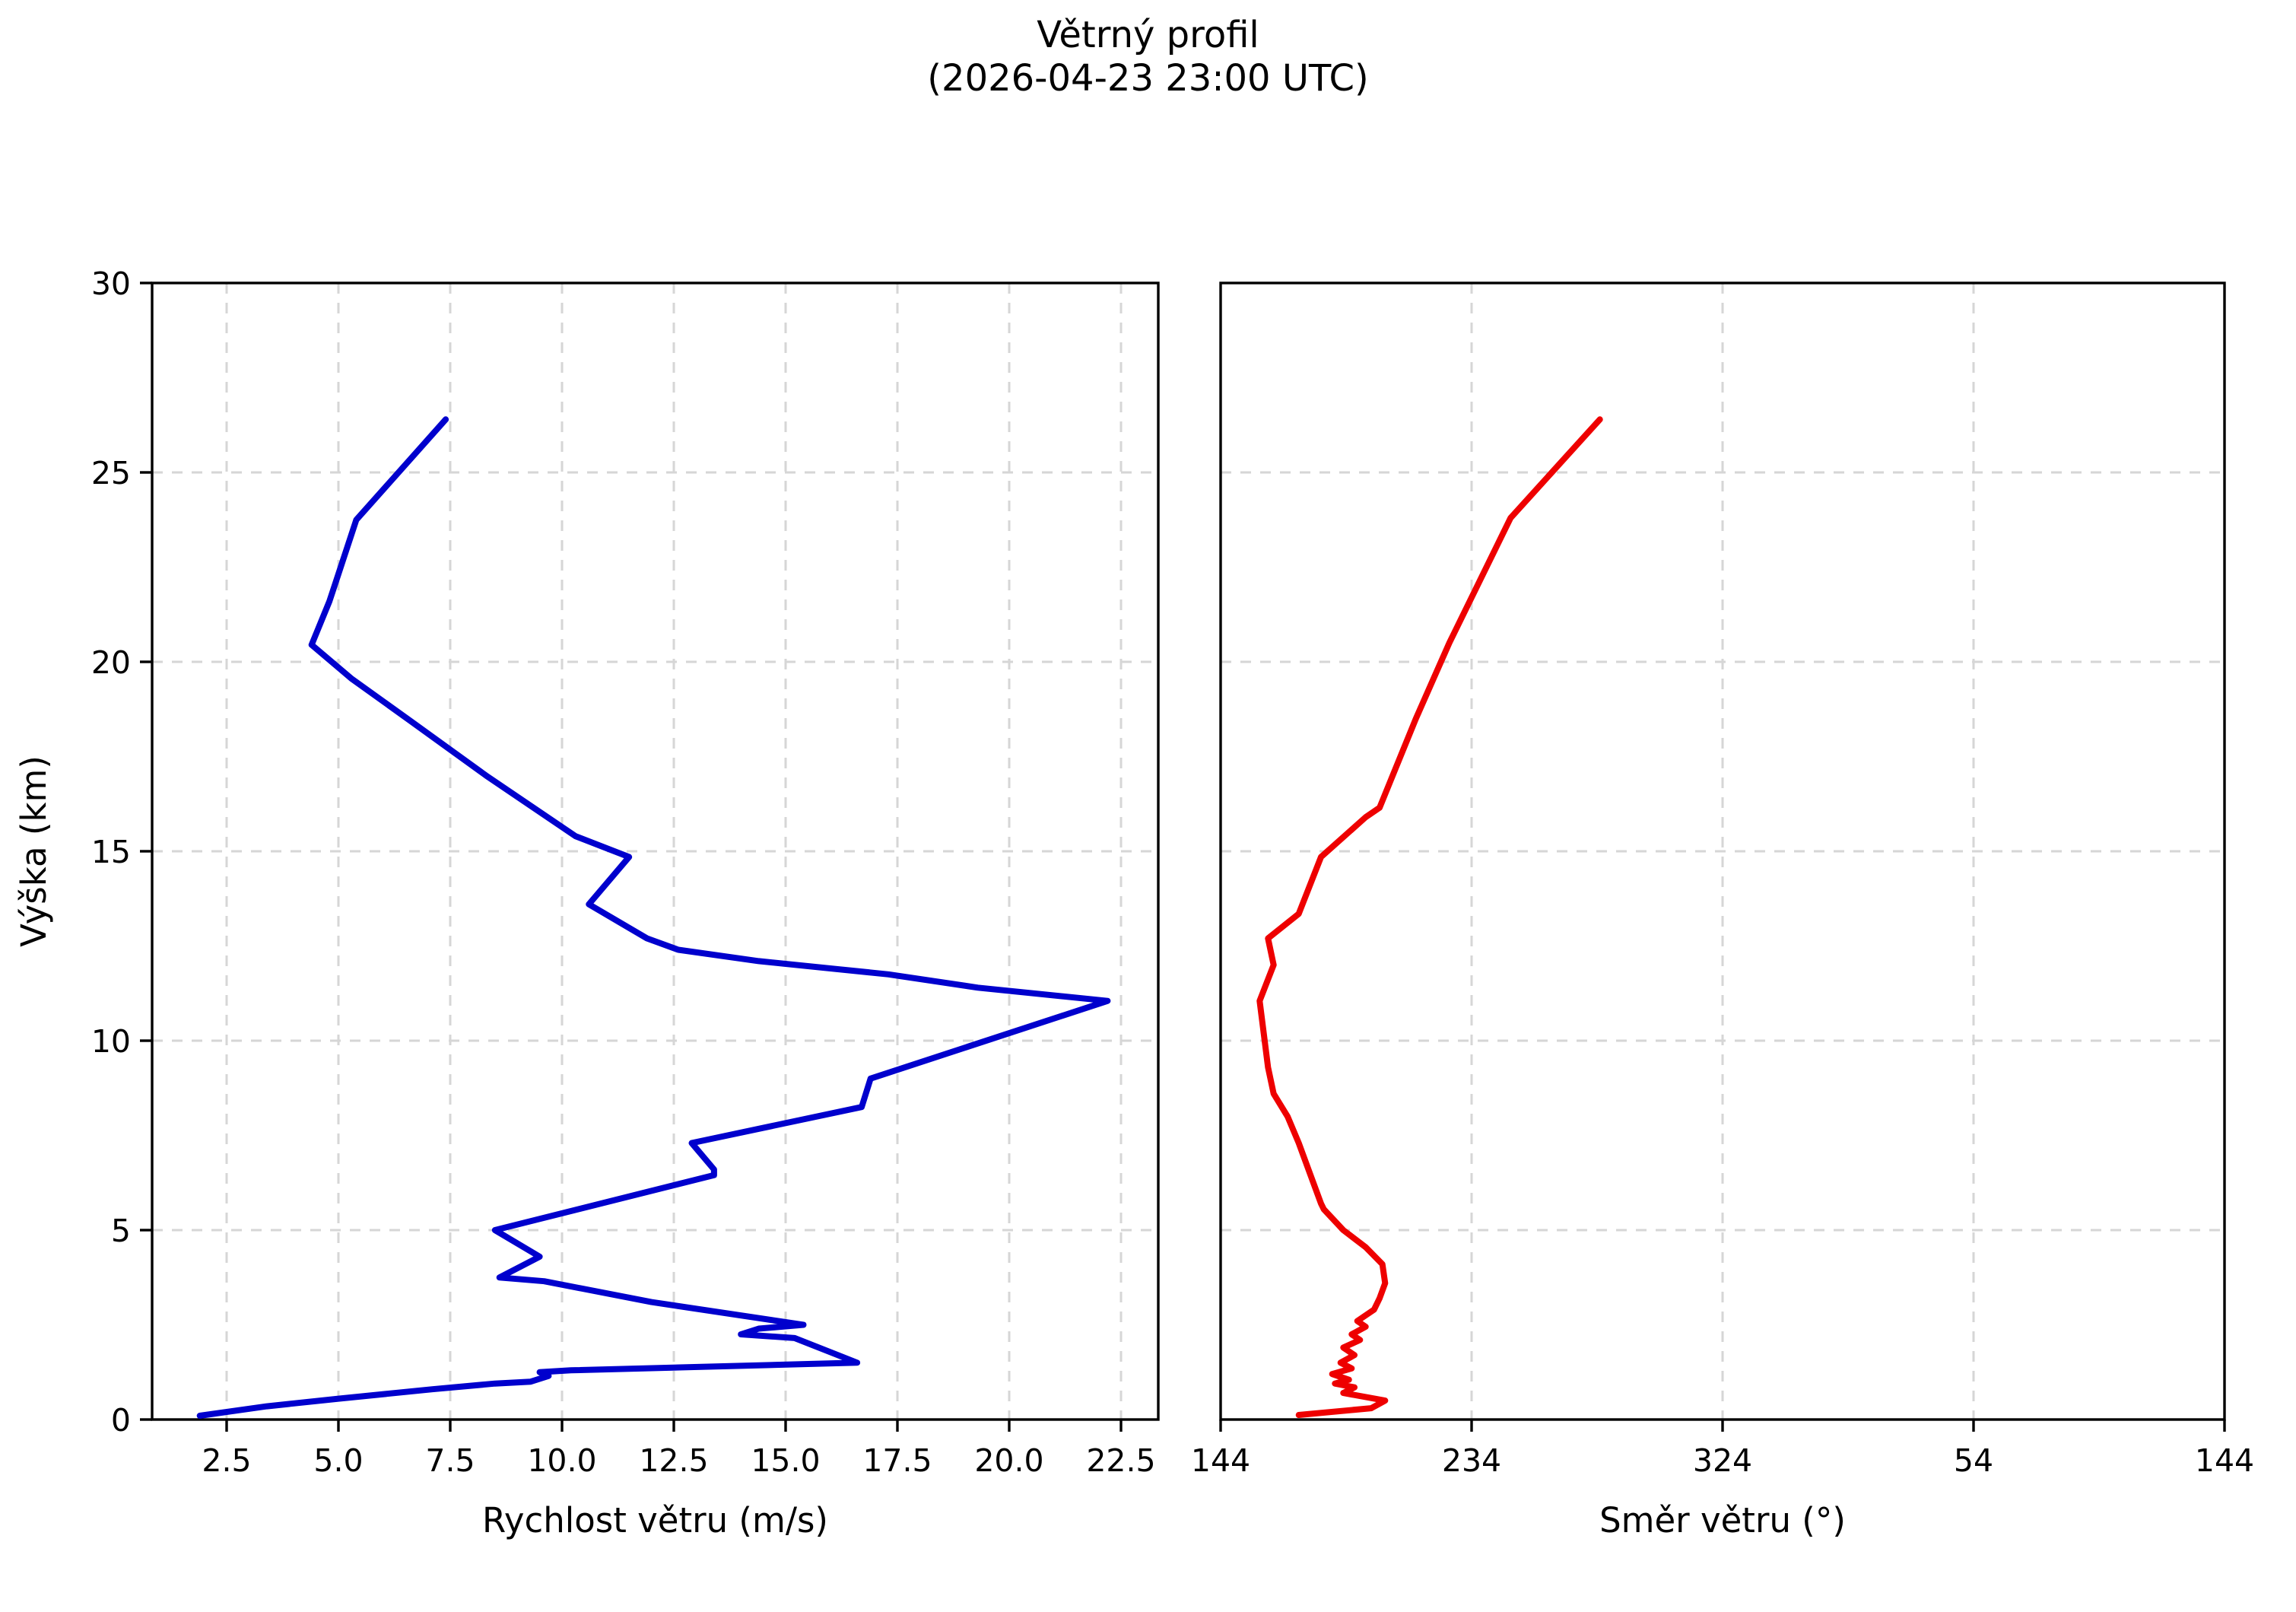  What do you see at coordinates (673, 1460) in the screenshot?
I see `x-tick-label: 12.5` at bounding box center [673, 1460].